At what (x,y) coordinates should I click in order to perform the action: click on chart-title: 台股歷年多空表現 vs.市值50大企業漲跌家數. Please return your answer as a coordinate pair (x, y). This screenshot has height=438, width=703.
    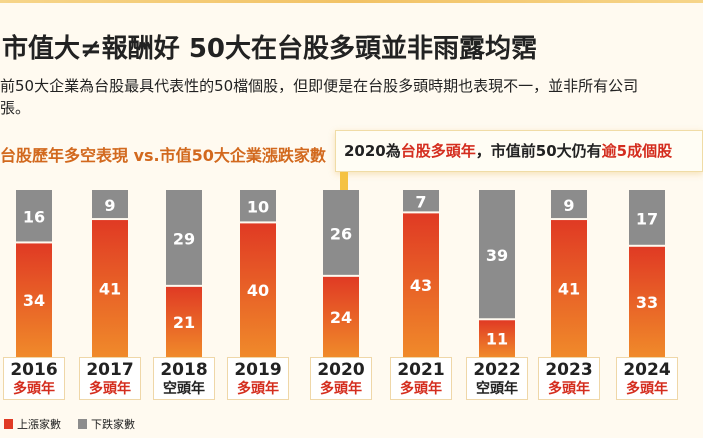
    Looking at the image, I should click on (163, 155).